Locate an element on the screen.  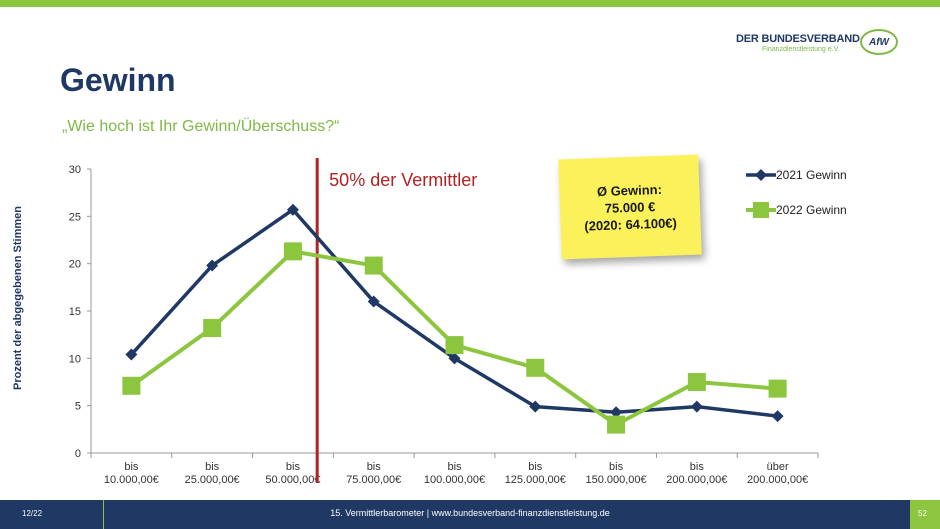
y-tick-label: 30 is located at coordinates (75, 170).